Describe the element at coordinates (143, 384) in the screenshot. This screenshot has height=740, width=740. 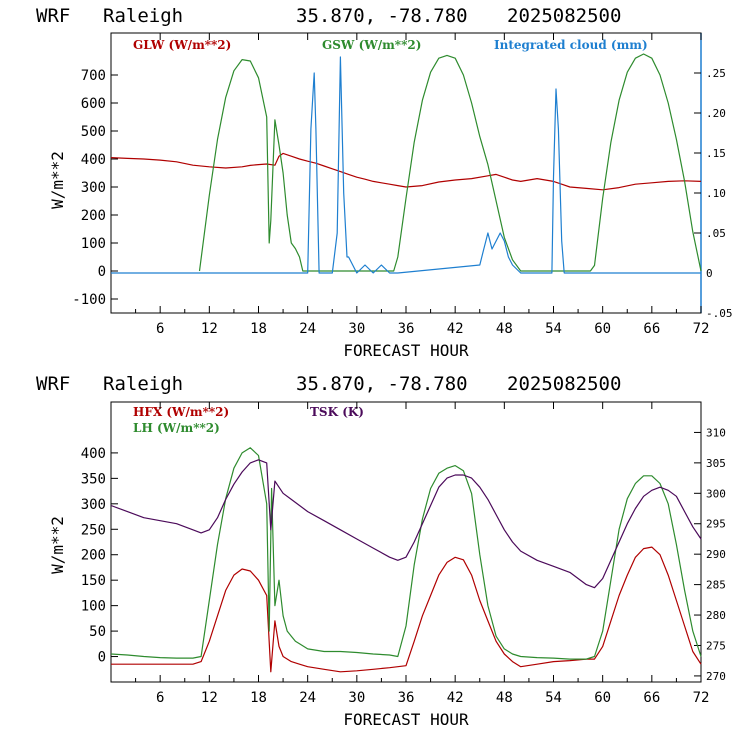
I see `chart2-header-site: Raleigh` at that location.